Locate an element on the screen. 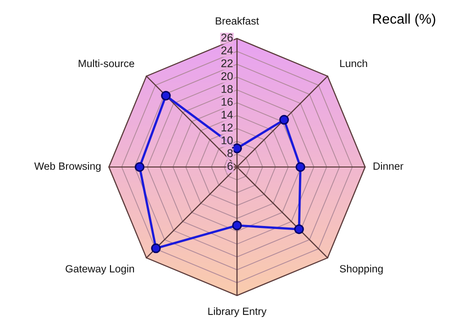 The image size is (474, 334). y-tick-label: 10 is located at coordinates (227, 140).